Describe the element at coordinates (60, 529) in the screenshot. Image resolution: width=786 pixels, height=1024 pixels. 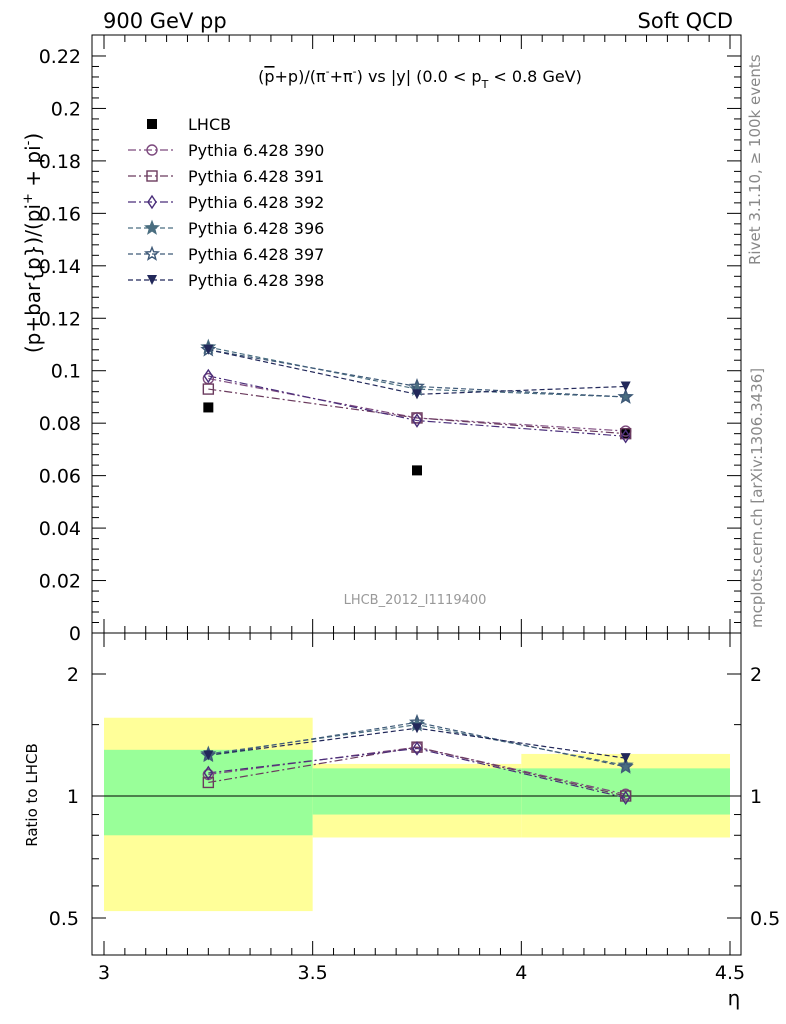
I see `main-y-tick-label: 0.04` at that location.